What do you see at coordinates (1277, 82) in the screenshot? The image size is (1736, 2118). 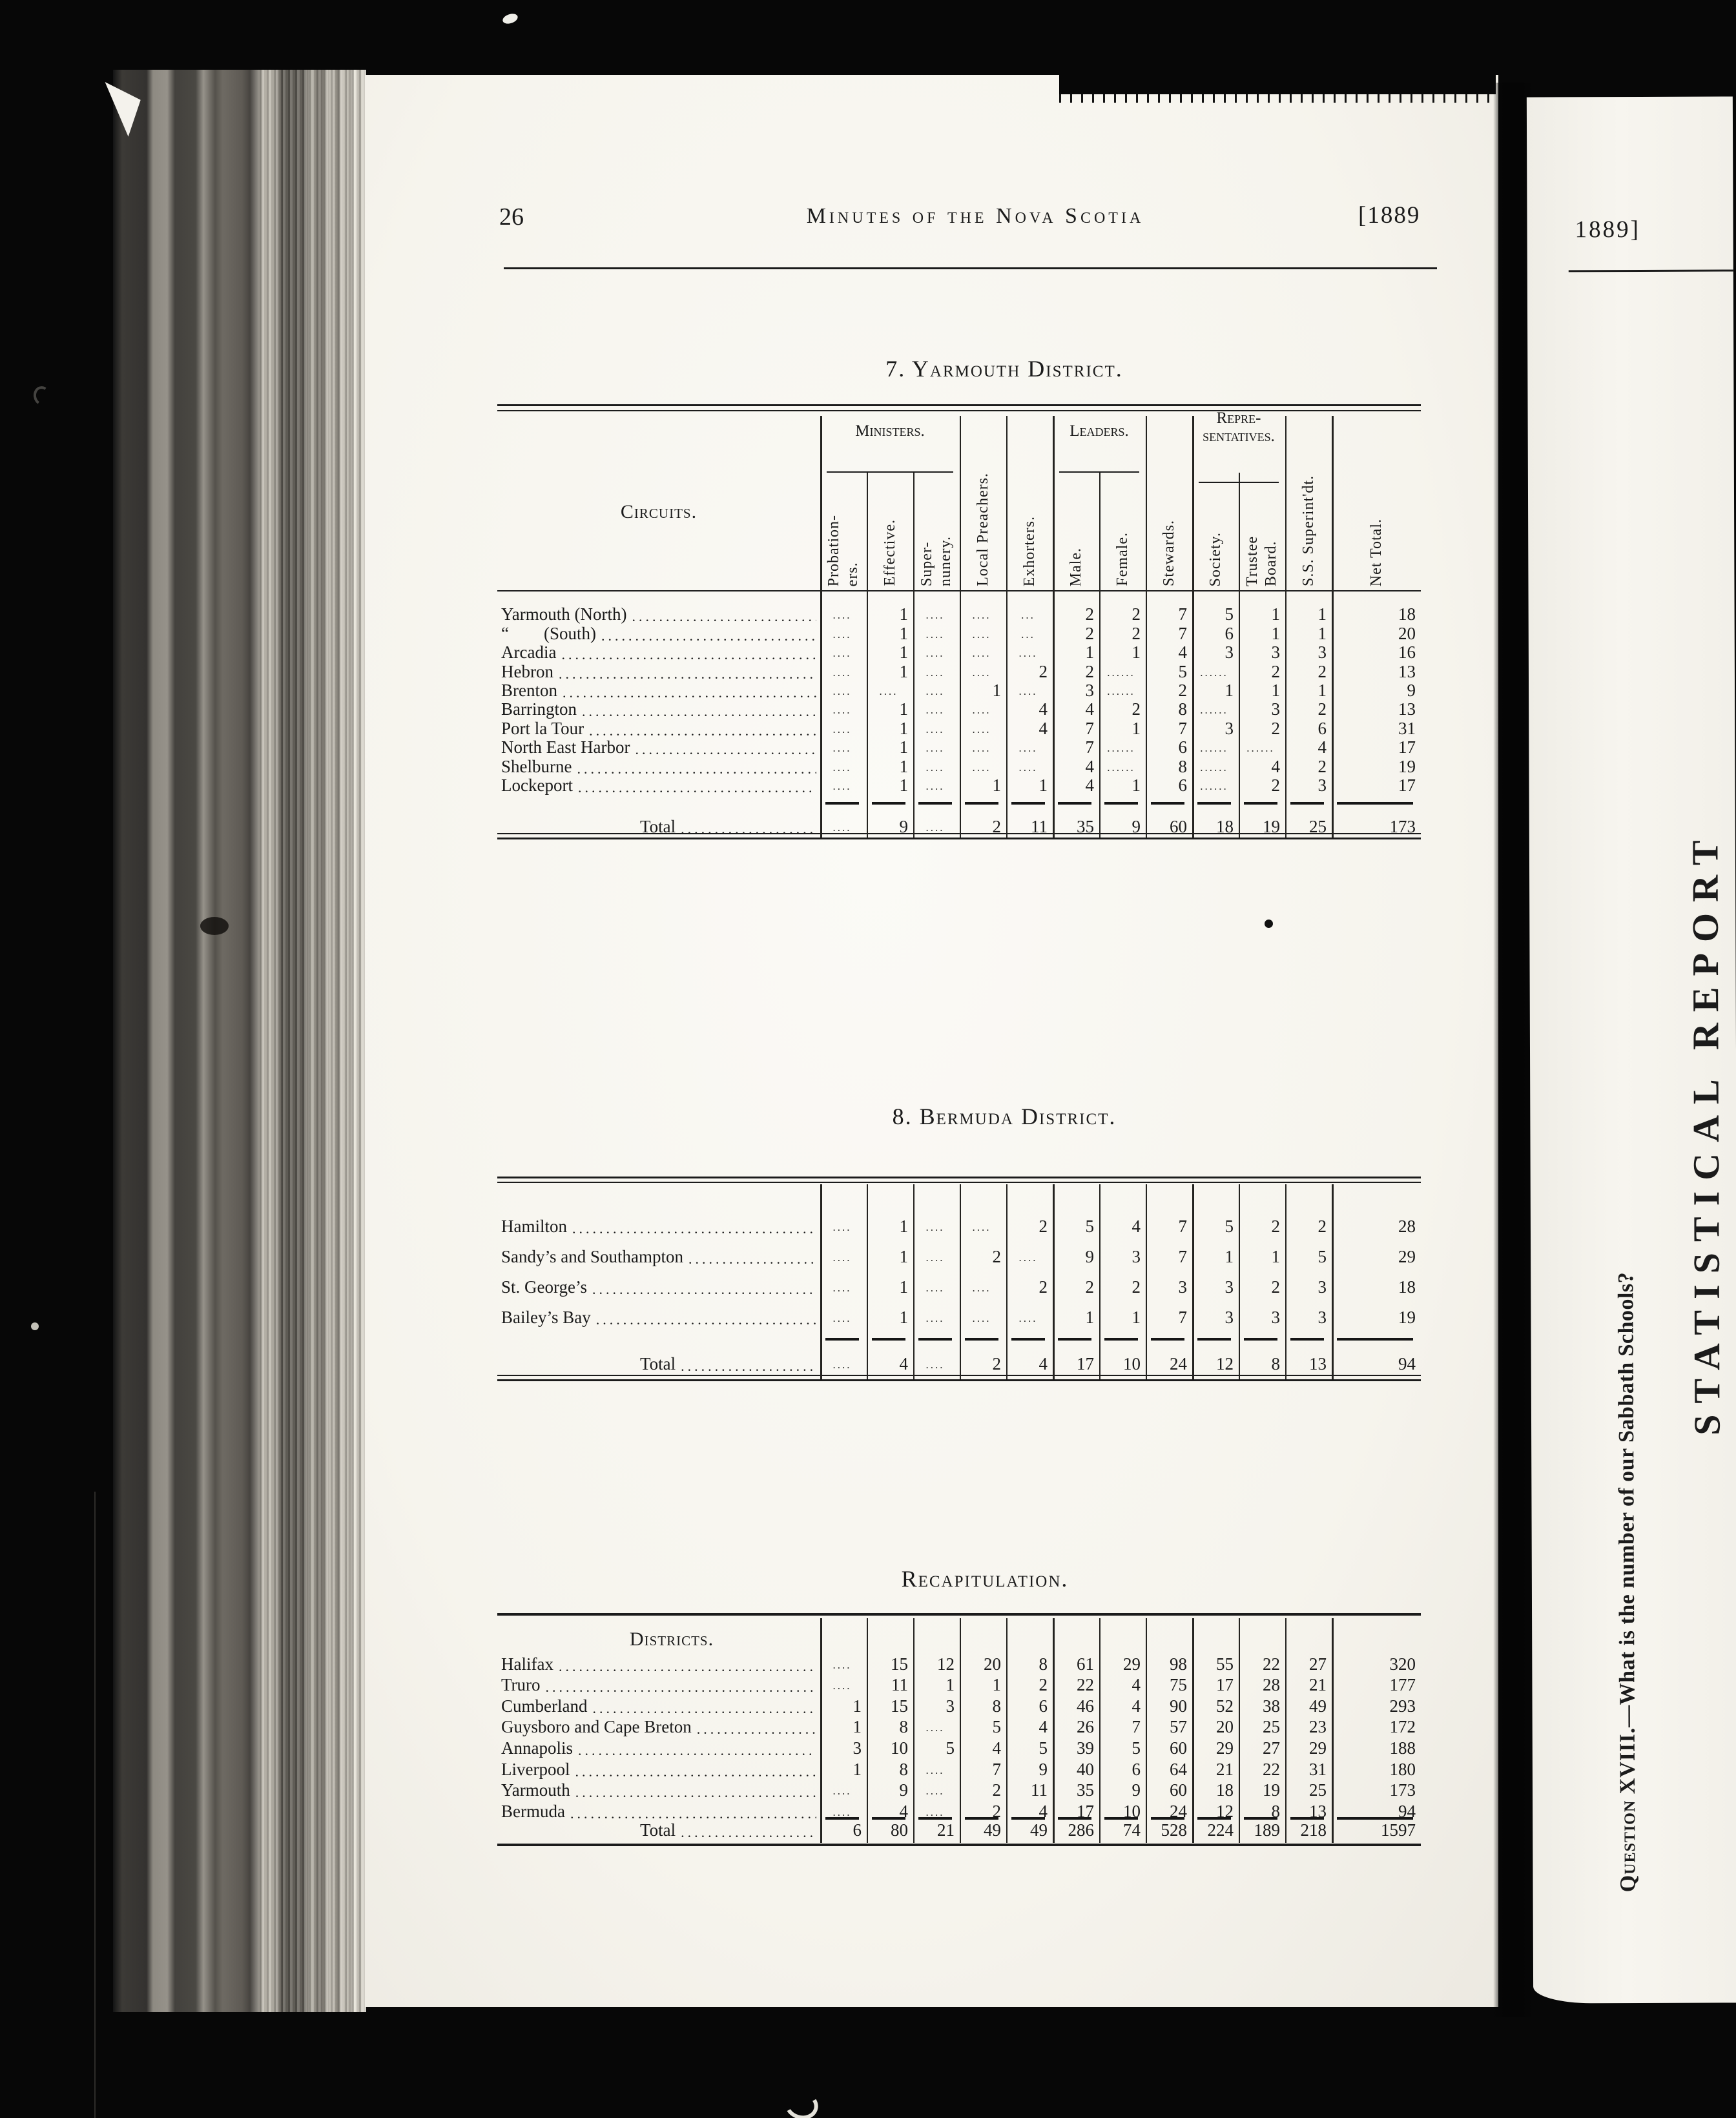 I see `page-top-edge` at bounding box center [1277, 82].